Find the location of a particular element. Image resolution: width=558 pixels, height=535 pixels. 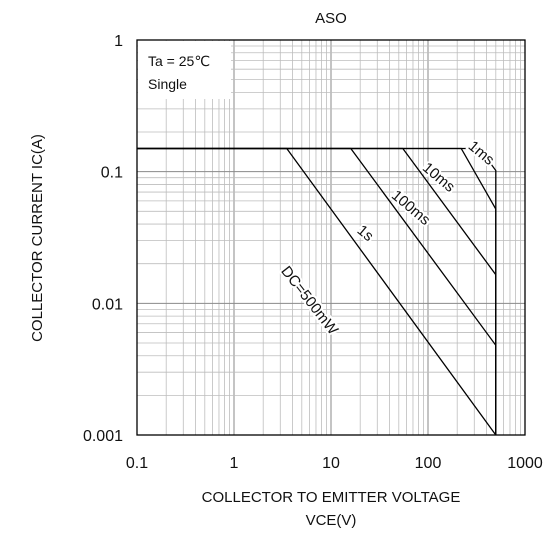

conditions-box-bg is located at coordinates (184, 70).